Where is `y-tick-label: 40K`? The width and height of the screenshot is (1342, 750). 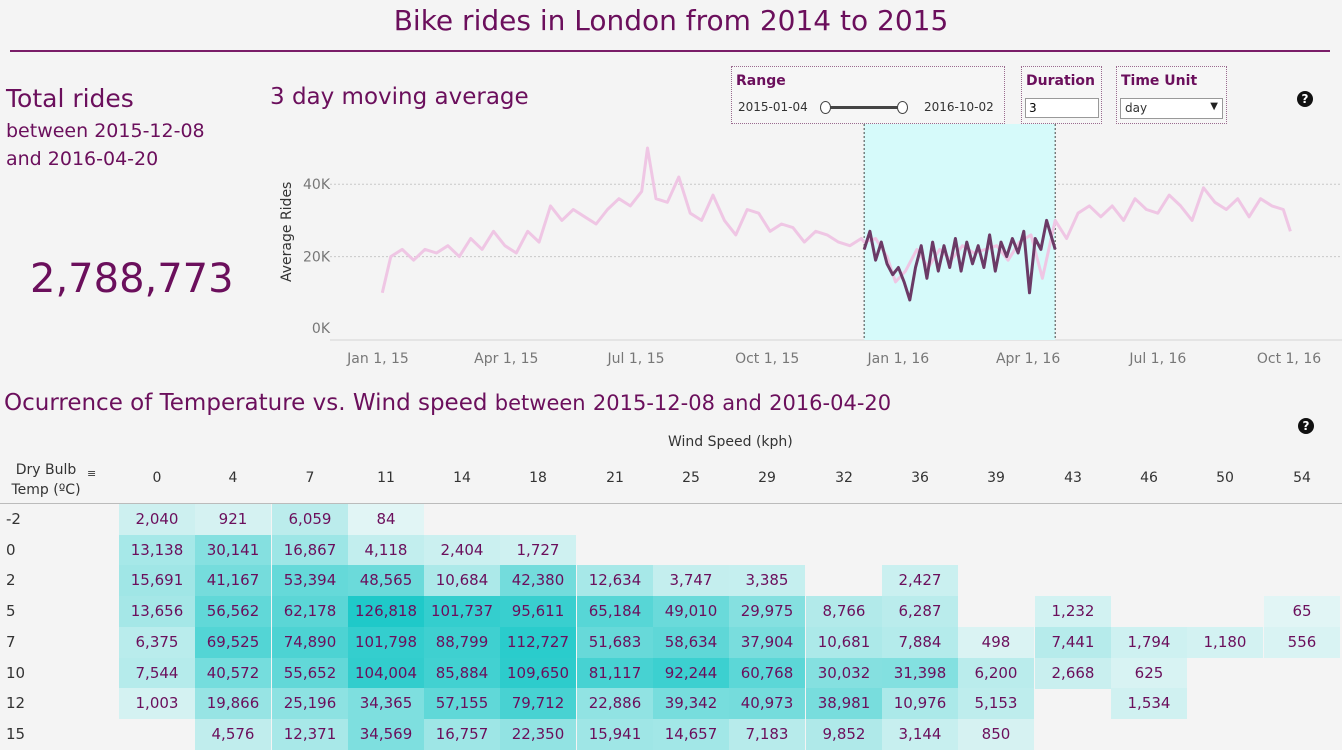
y-tick-label: 40K is located at coordinates (317, 185).